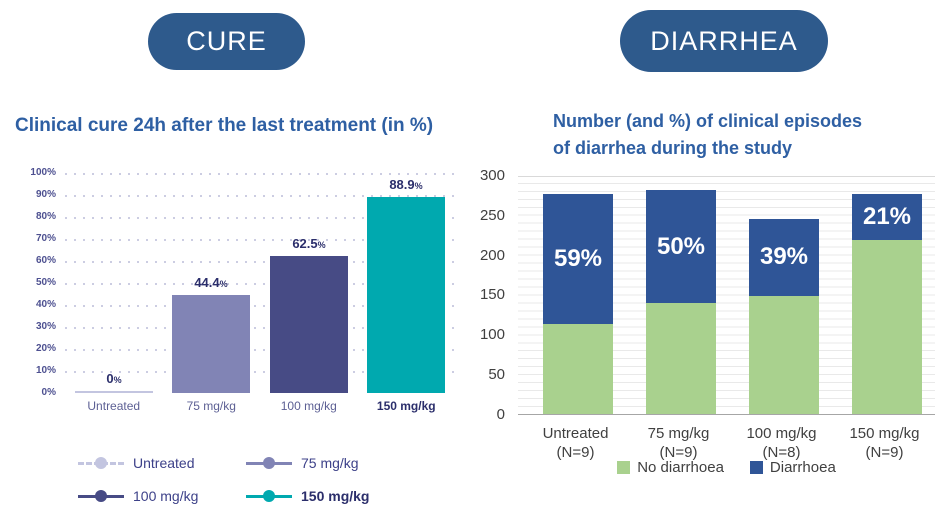 Image resolution: width=941 pixels, height=531 pixels. Describe the element at coordinates (45, 194) in the screenshot. I see `cure-y-tick-90: 90%` at that location.